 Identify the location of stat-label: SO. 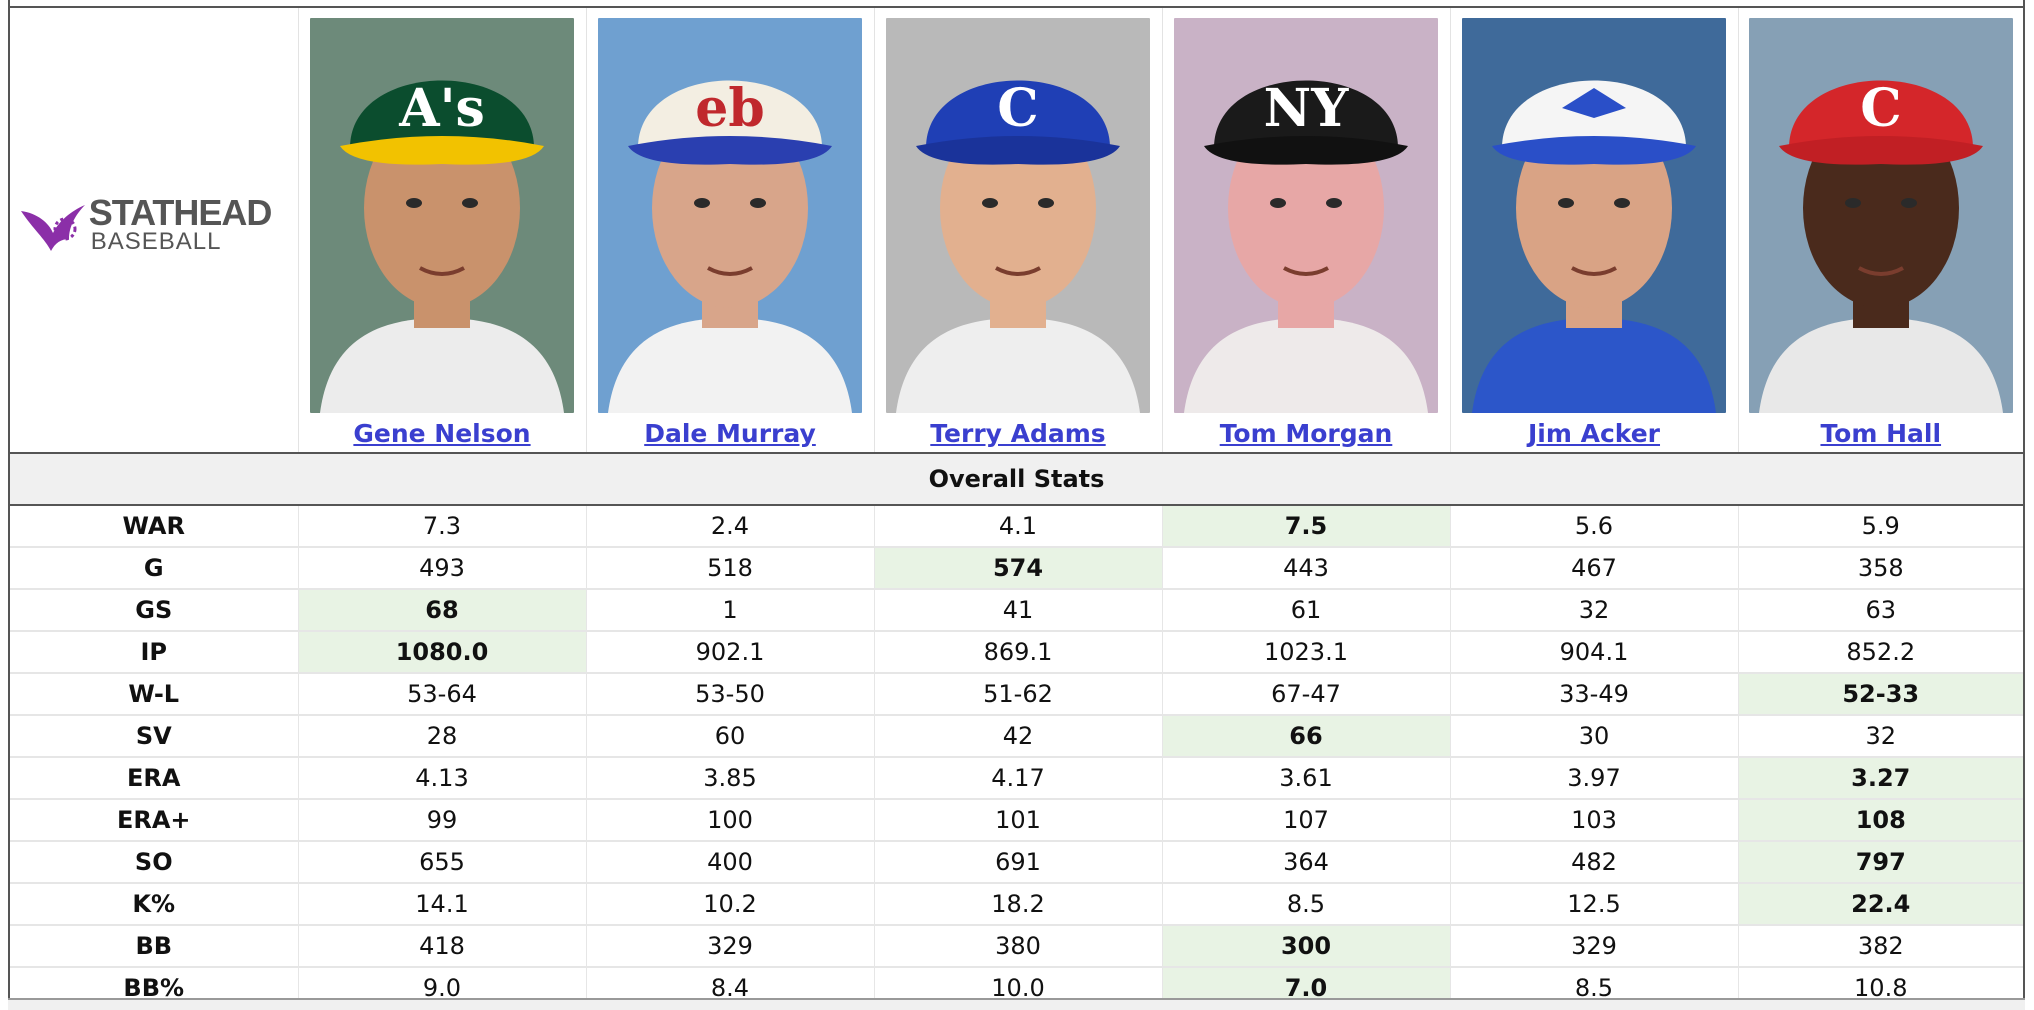
(154, 862).